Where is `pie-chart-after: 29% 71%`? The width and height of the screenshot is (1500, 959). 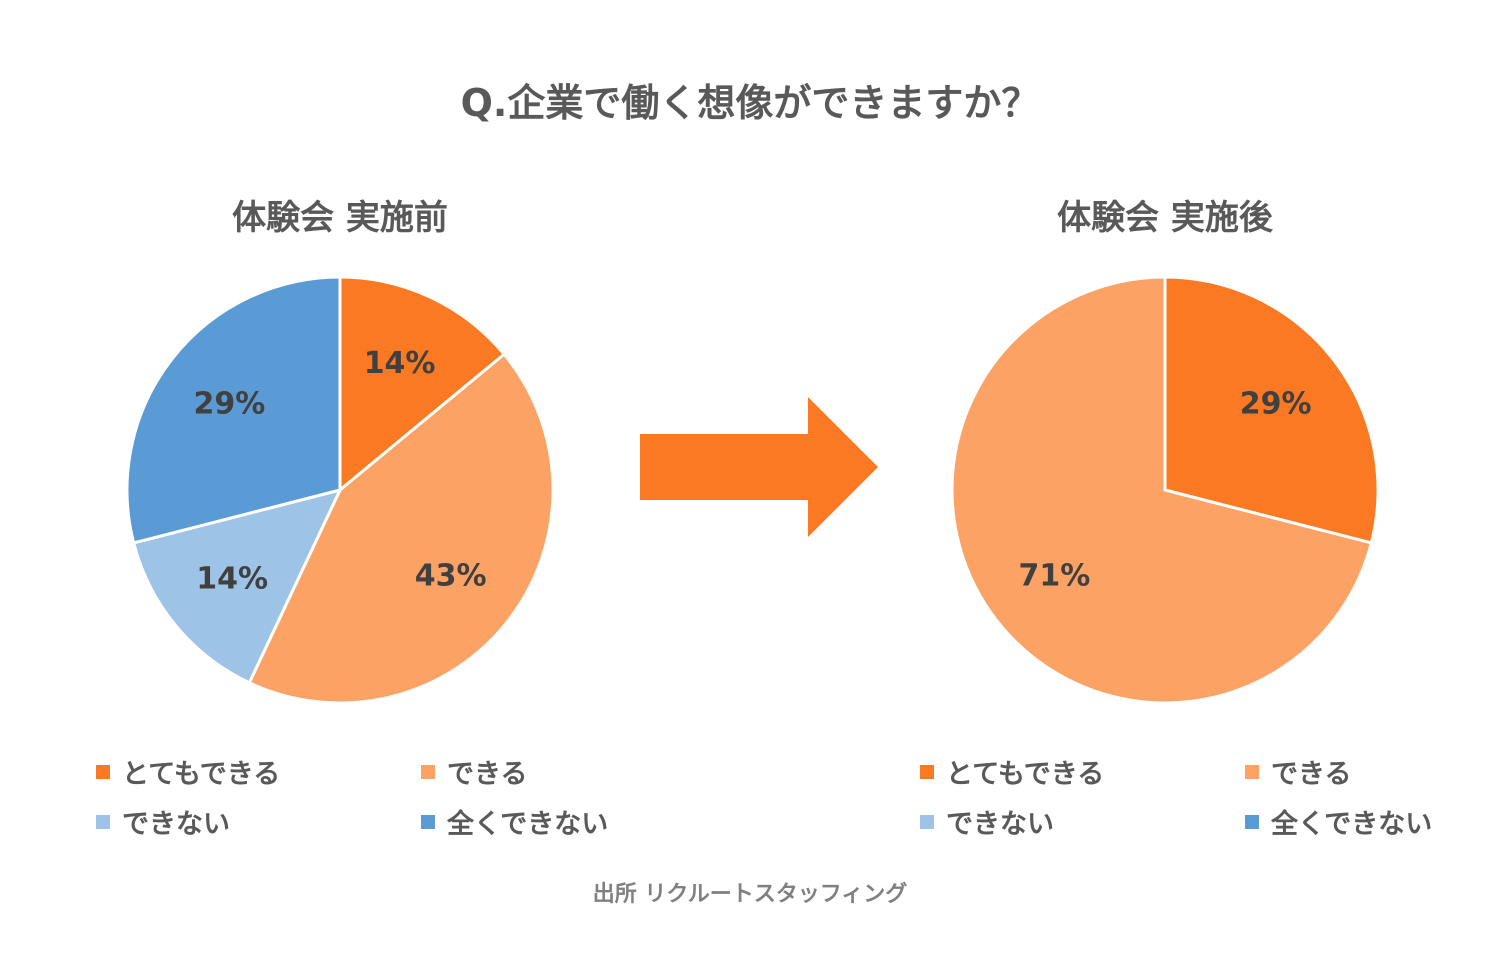 pie-chart-after: 29% 71% is located at coordinates (1165, 490).